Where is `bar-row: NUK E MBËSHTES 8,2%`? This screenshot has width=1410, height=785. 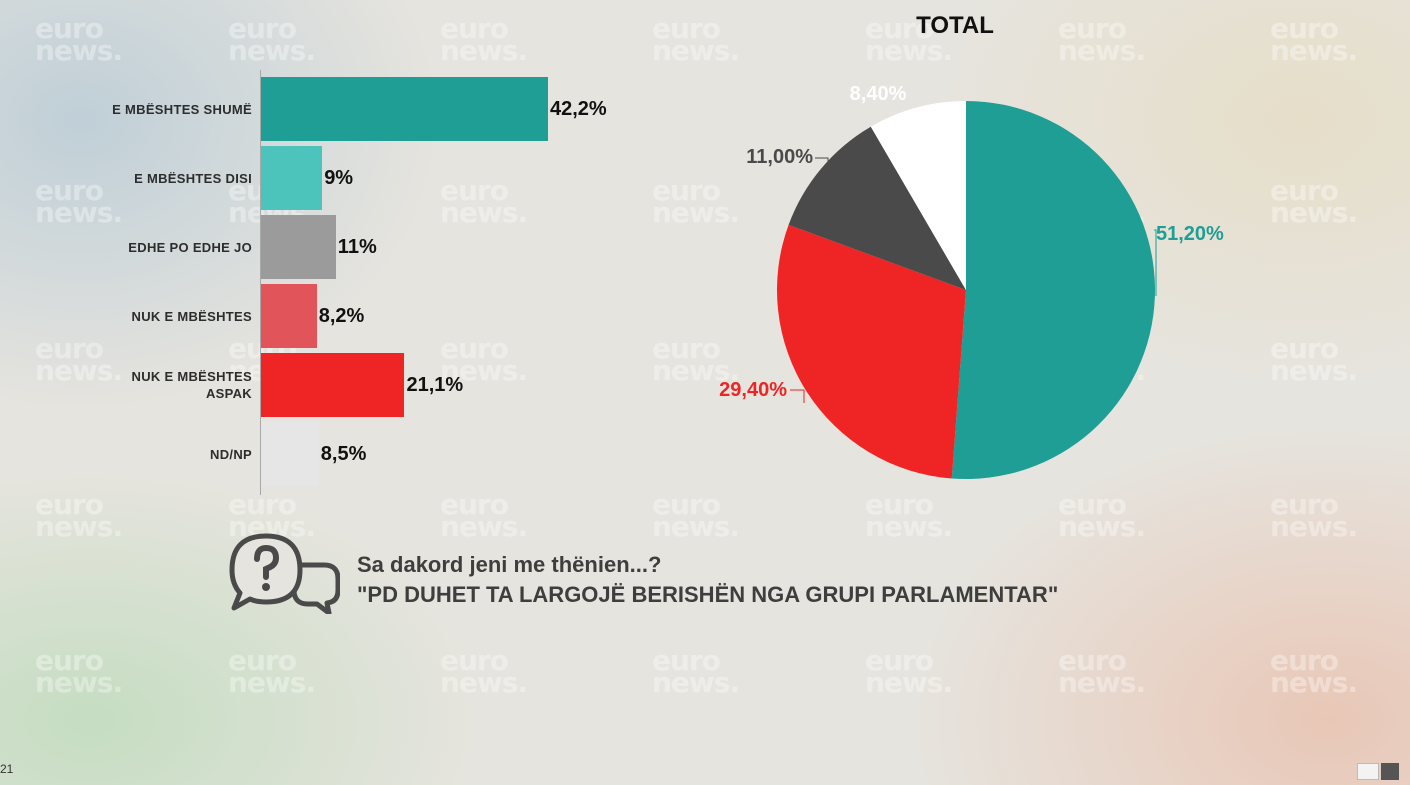 bar-row: NUK E MBËSHTES 8,2% is located at coordinates (330, 316).